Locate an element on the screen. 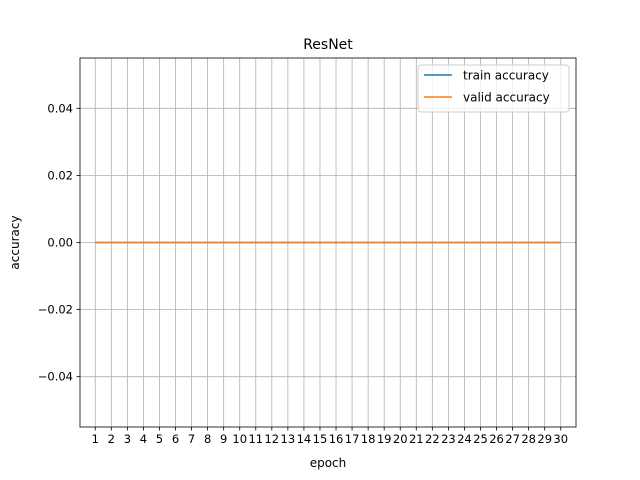 Image resolution: width=640 pixels, height=480 pixels. x-tick-label: 12 is located at coordinates (271, 439).